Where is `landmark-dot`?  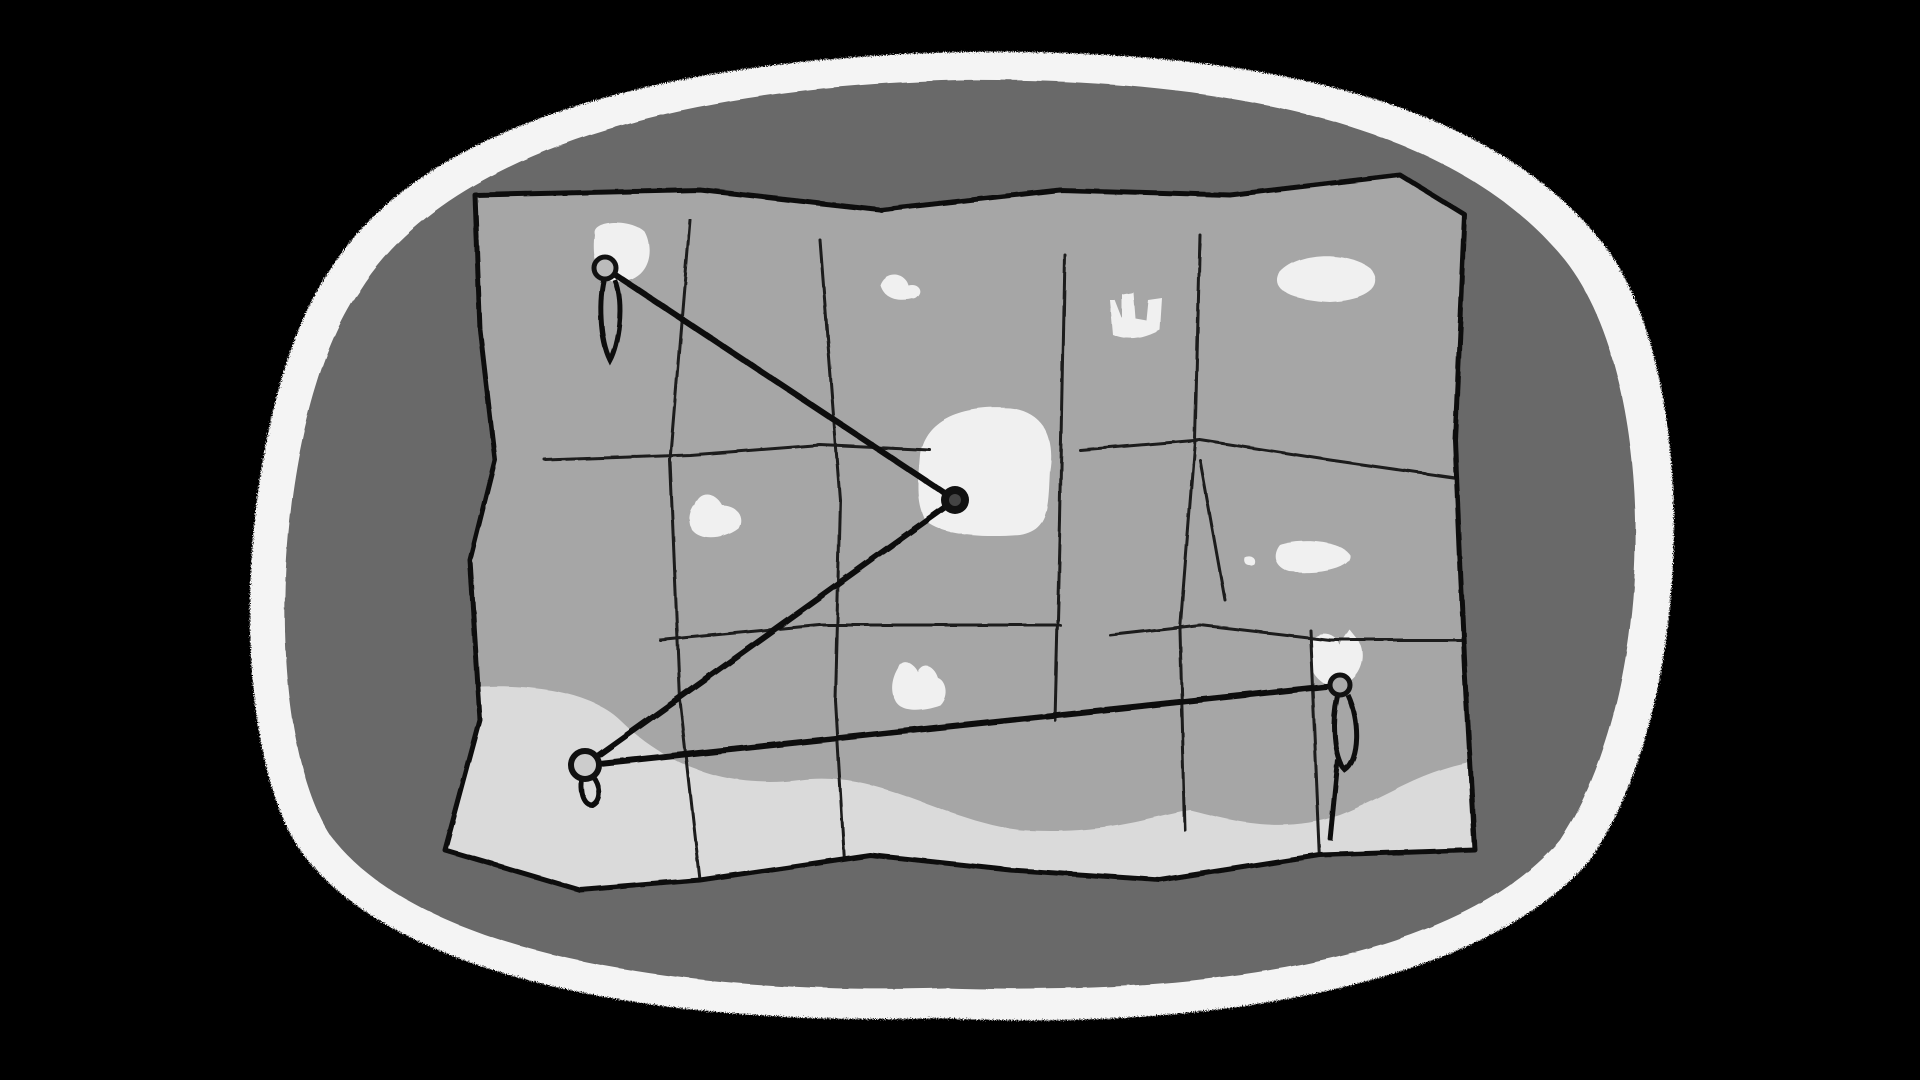 landmark-dot is located at coordinates (1250, 561).